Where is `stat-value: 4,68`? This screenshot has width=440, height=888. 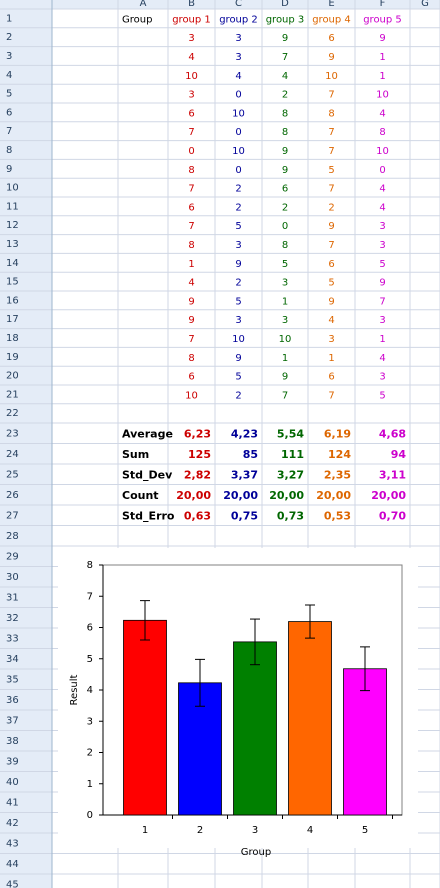
stat-value: 4,68 is located at coordinates (392, 433).